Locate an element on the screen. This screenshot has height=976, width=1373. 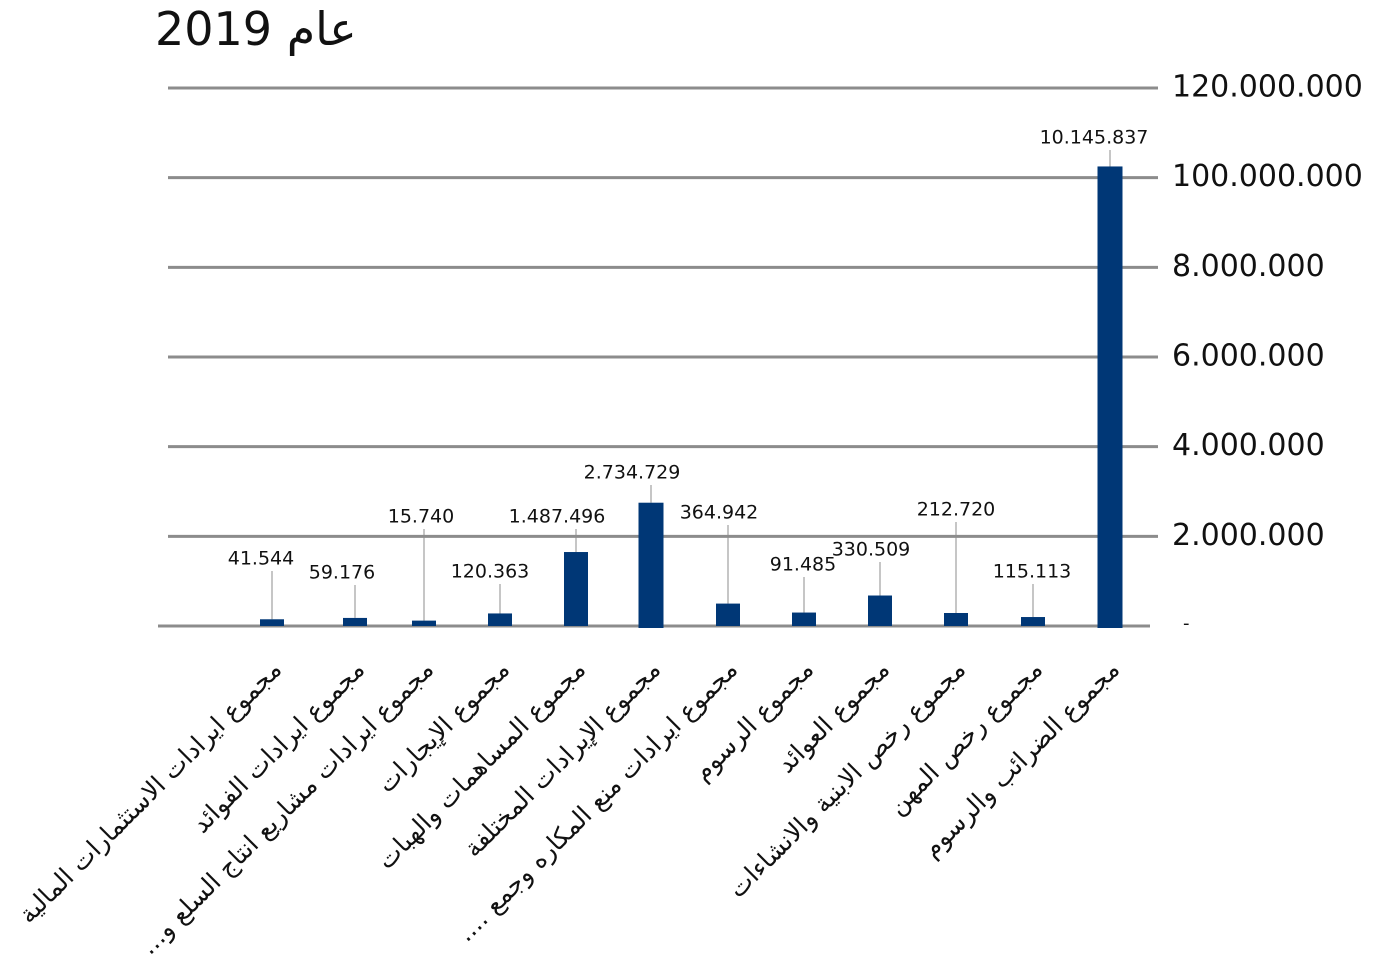
category-label: مجموع الإيجارات is located at coordinates (443, 727).